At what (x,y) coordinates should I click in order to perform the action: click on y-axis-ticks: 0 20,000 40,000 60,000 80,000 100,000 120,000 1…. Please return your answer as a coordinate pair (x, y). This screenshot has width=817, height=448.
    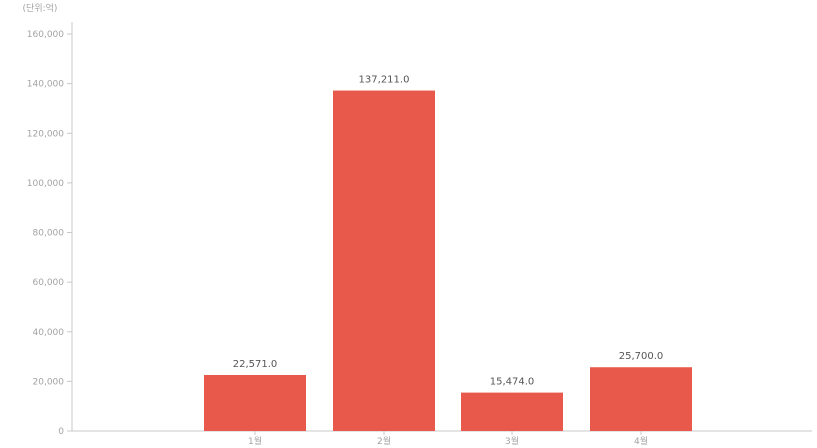
    Looking at the image, I should click on (49, 233).